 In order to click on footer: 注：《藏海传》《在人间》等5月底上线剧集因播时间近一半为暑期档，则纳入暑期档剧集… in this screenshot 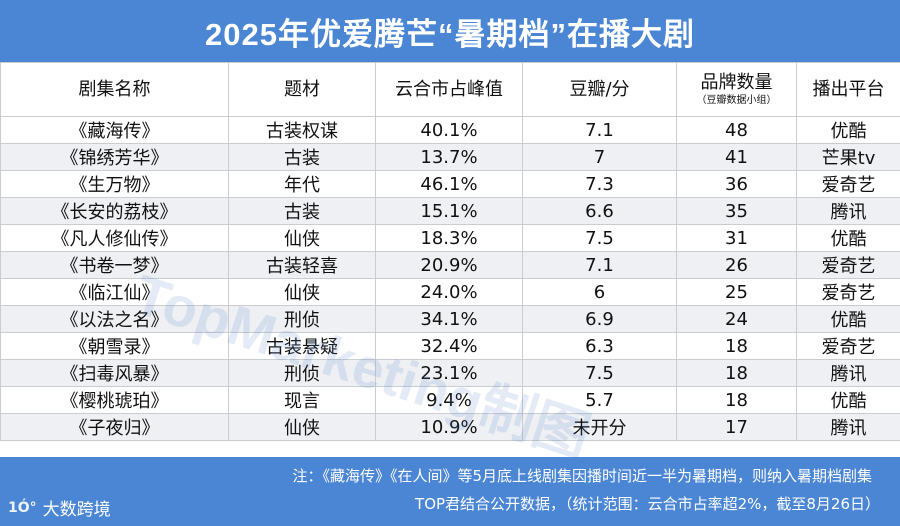, I will do `click(450, 491)`.